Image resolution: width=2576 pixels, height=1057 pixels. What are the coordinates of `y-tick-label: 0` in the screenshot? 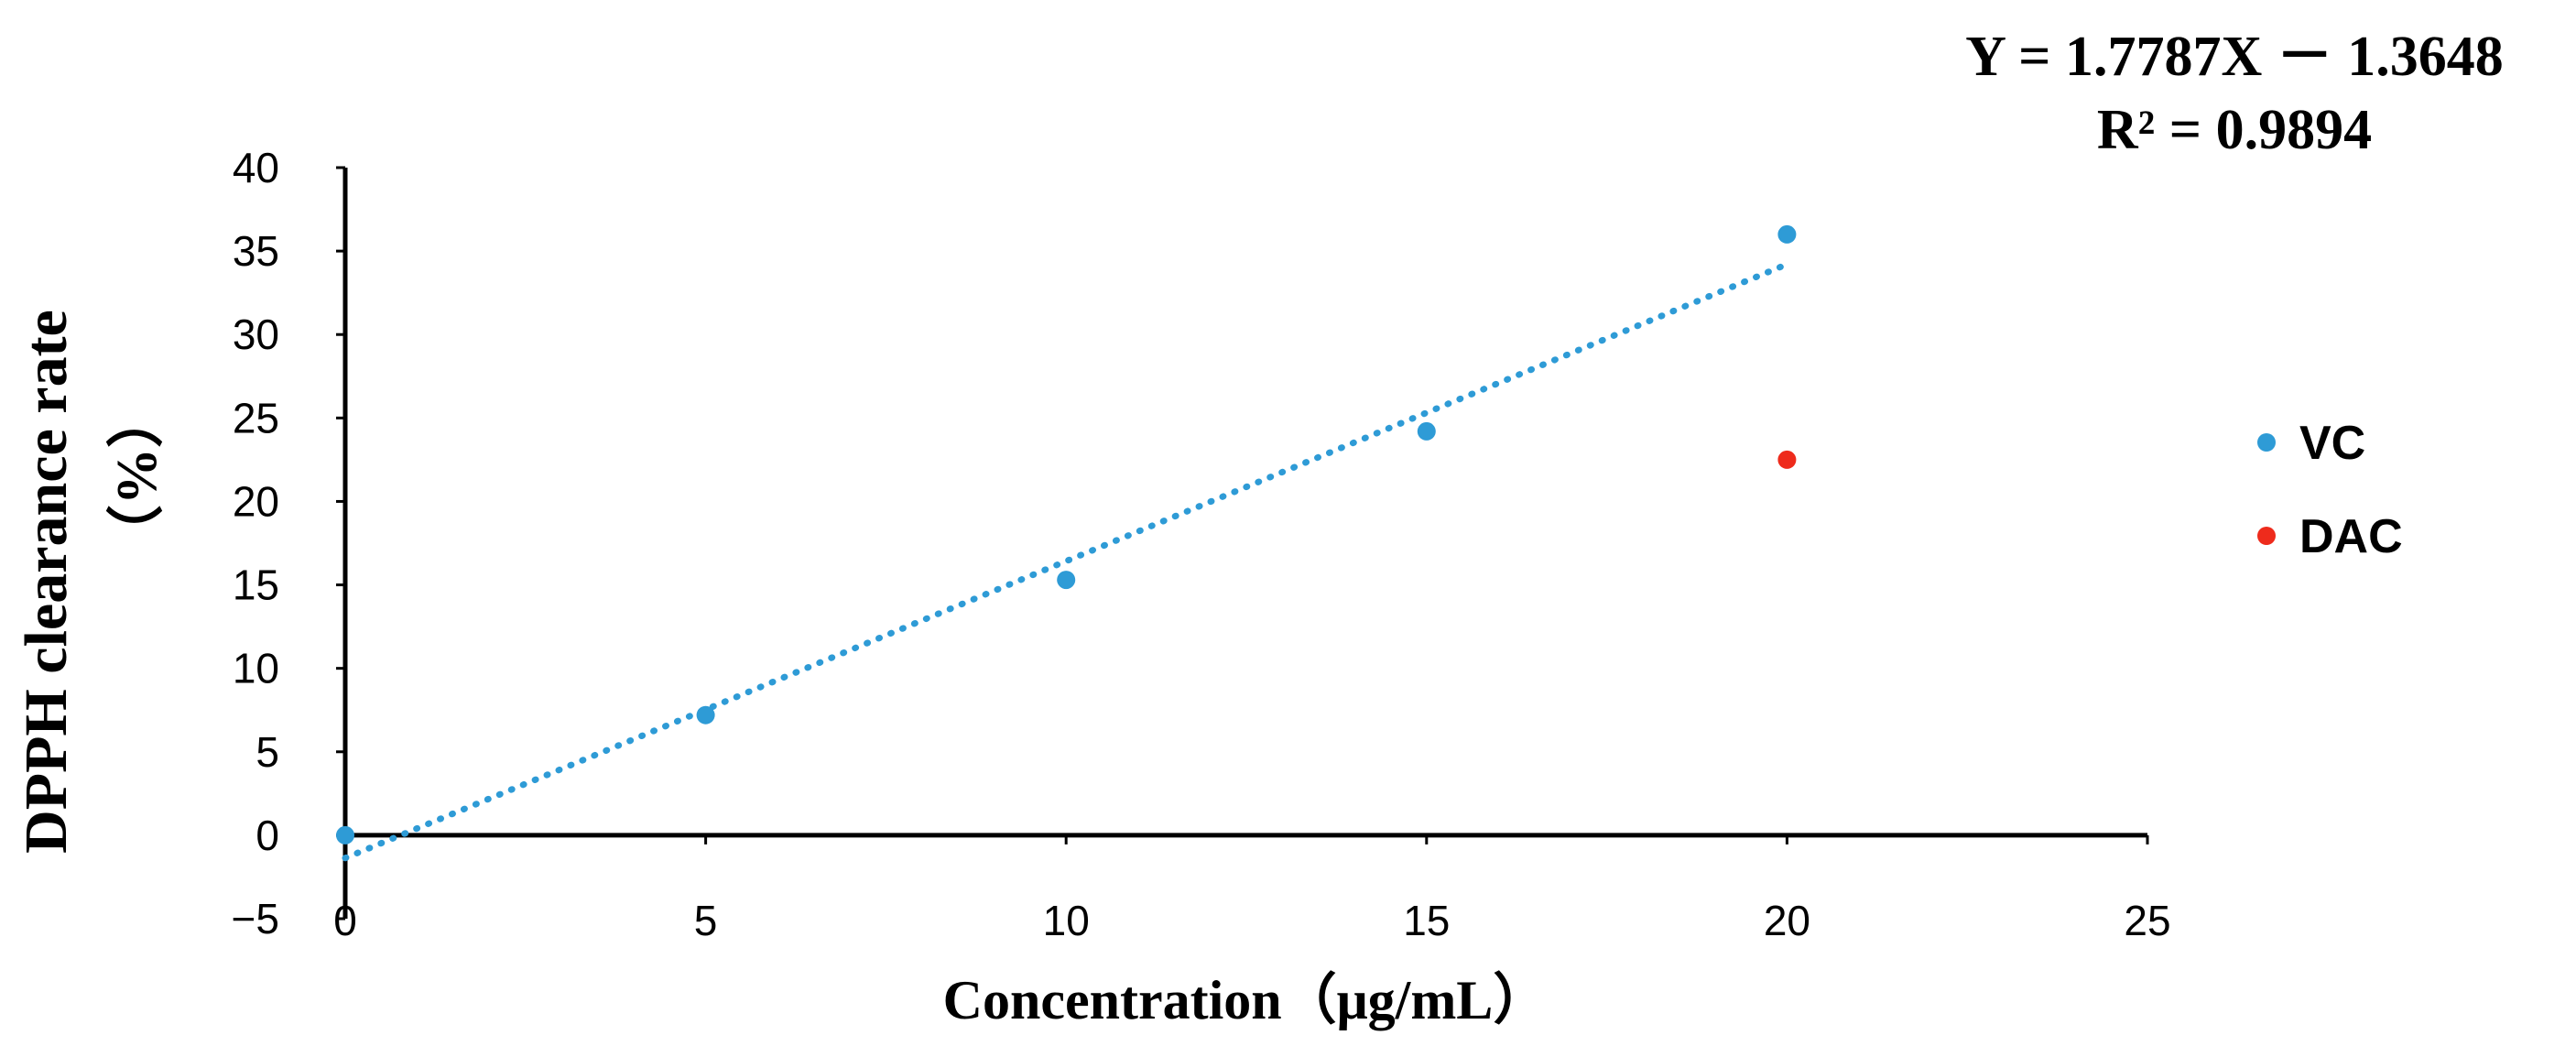 It's located at (267, 836).